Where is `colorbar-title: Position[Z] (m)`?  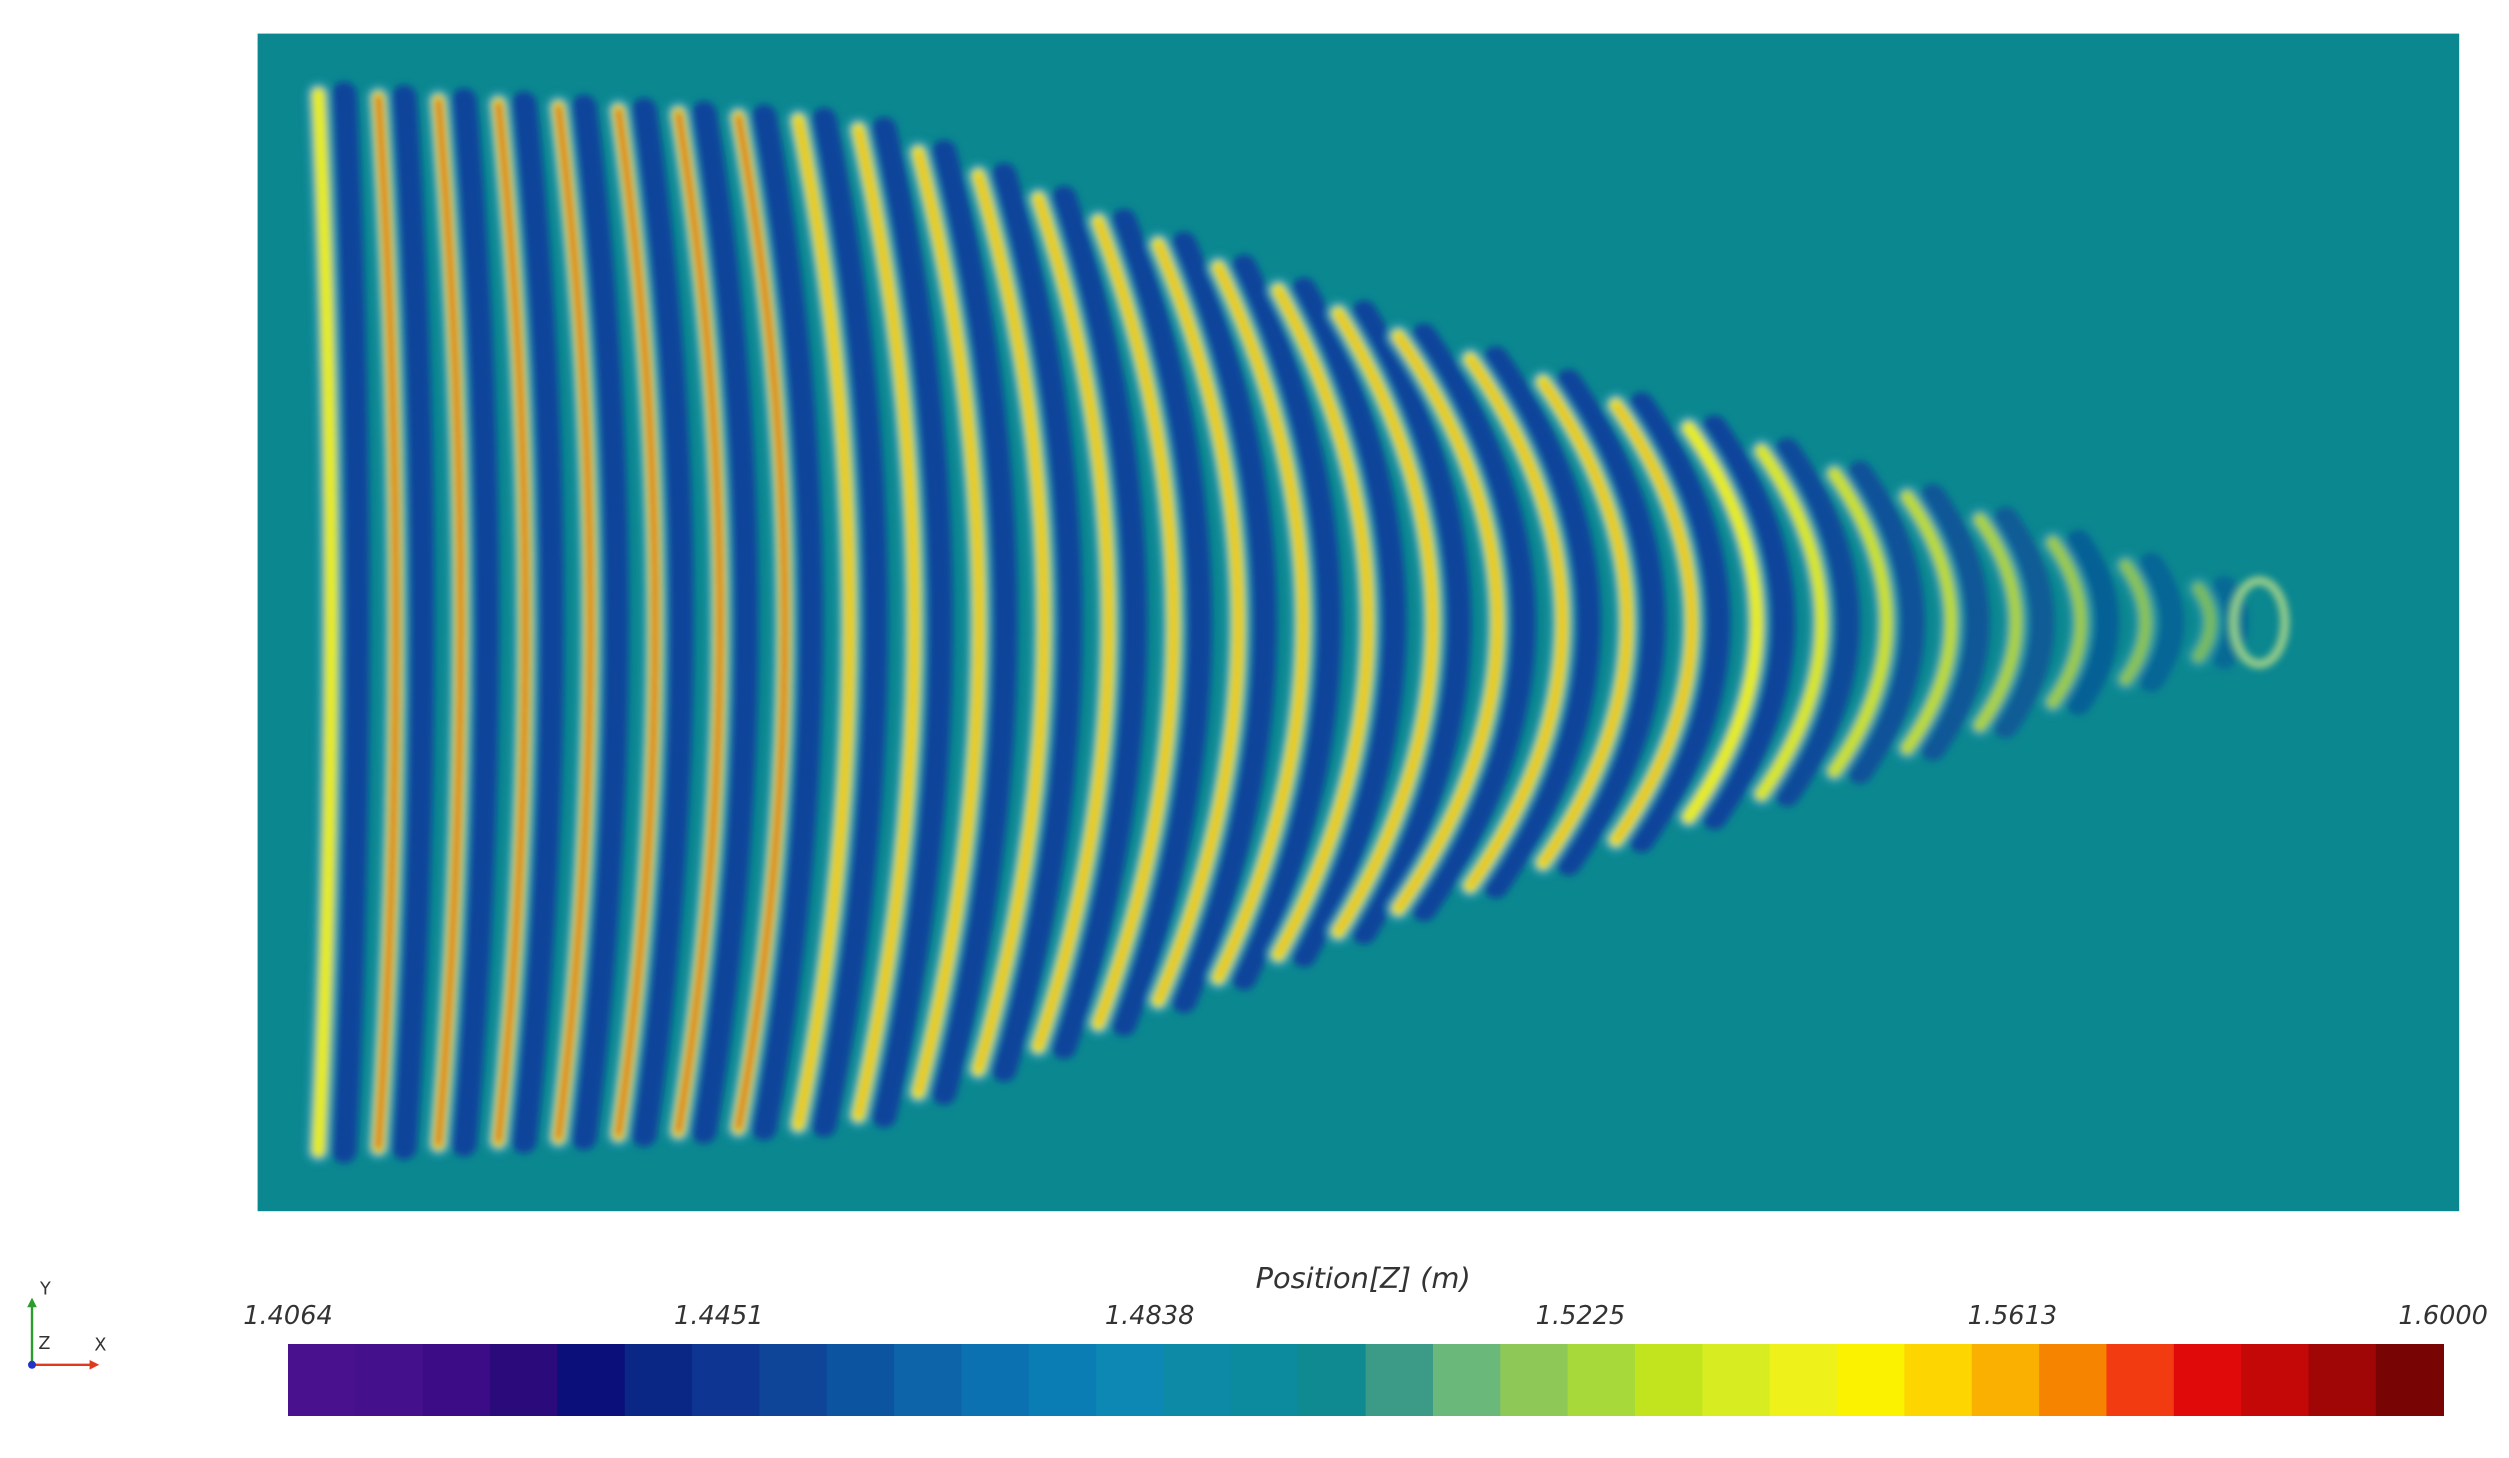 colorbar-title: Position[Z] (m) is located at coordinates (1363, 1278).